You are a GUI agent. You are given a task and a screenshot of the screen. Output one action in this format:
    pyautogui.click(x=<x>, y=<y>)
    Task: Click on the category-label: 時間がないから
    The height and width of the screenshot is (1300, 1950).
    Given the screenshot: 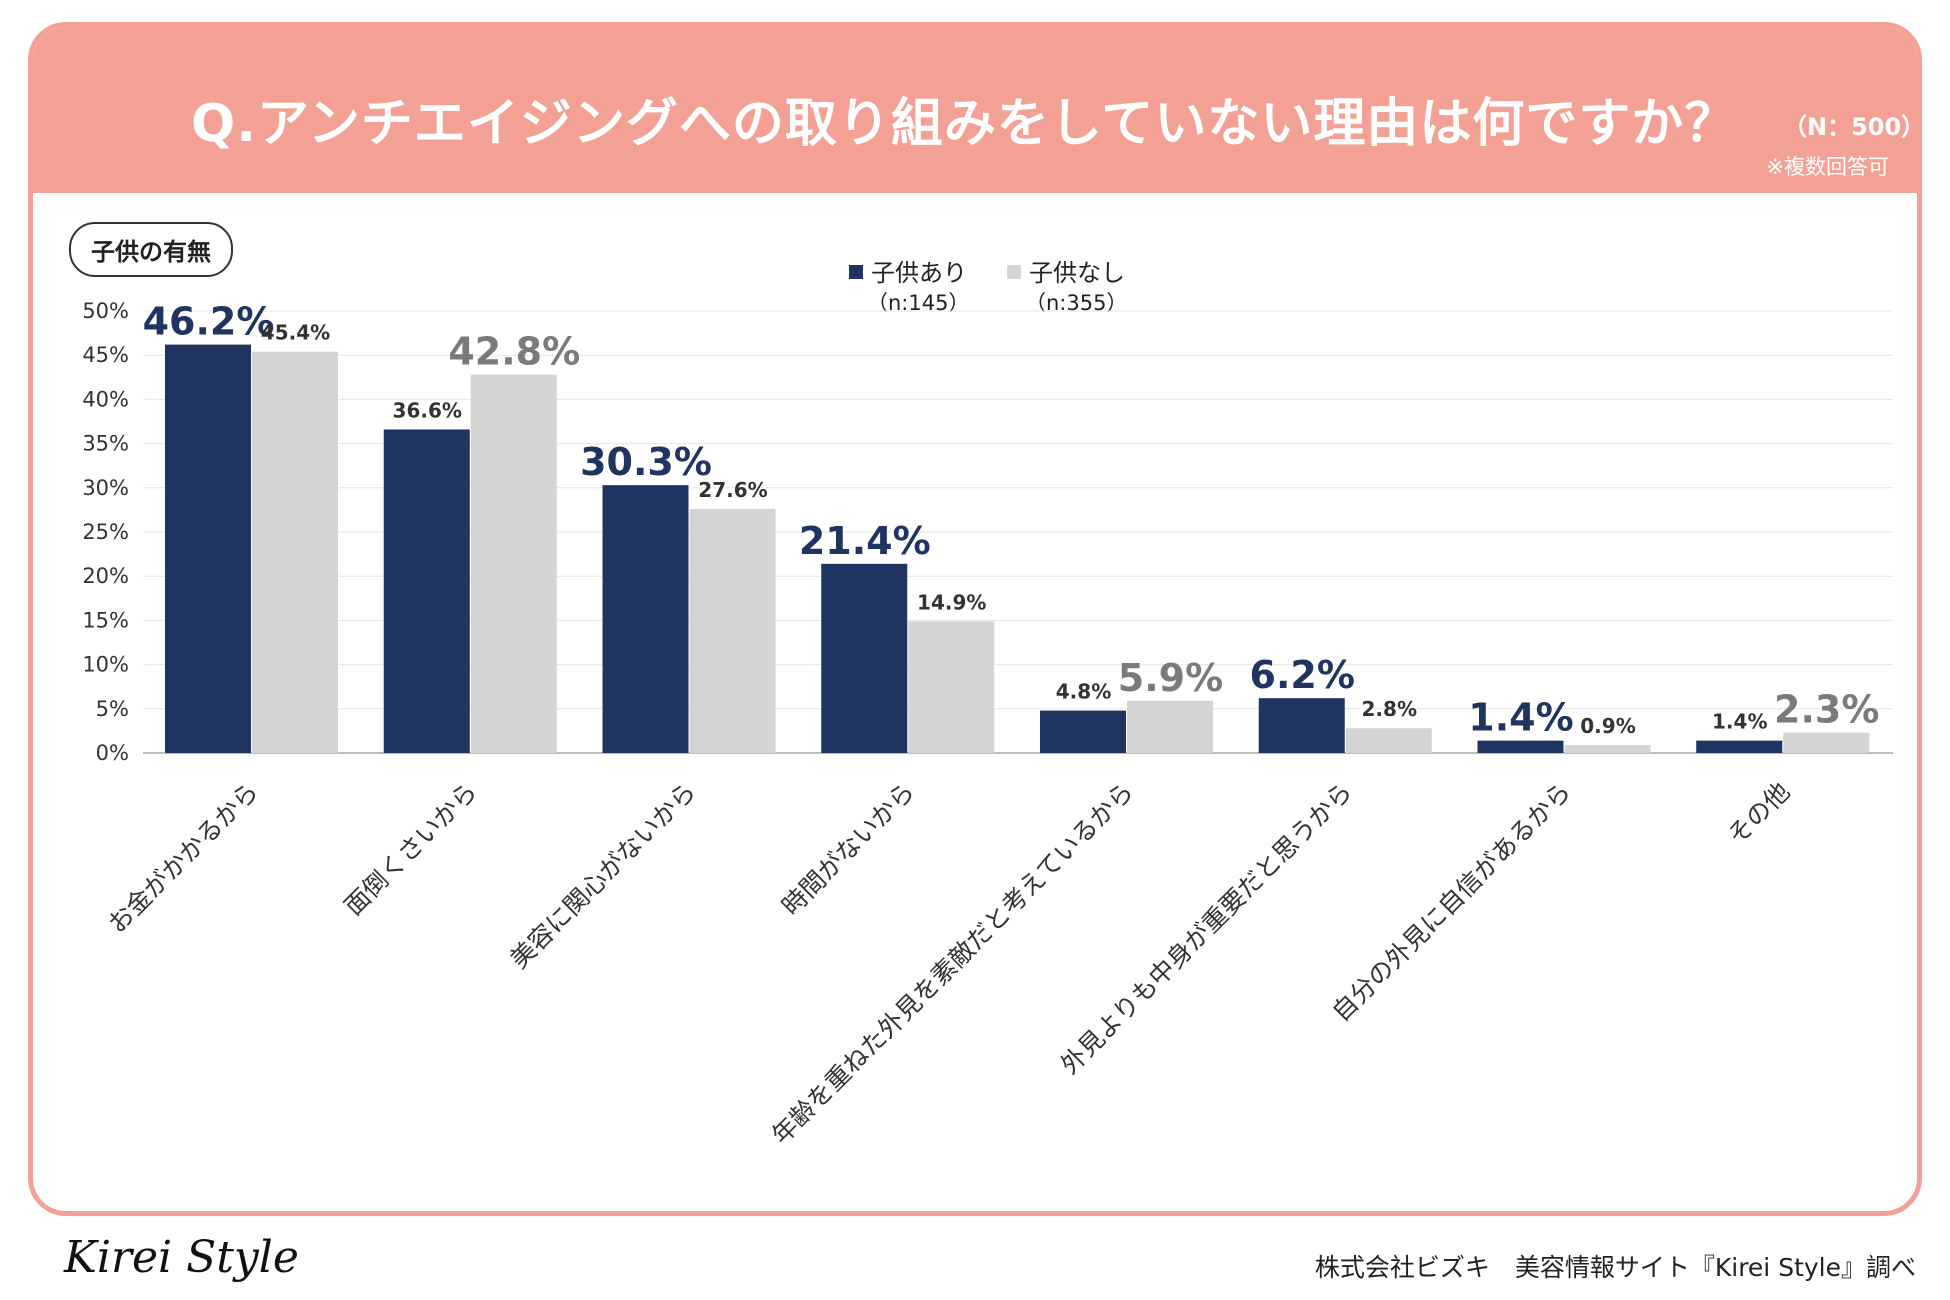 What is the action you would take?
    pyautogui.click(x=848, y=849)
    